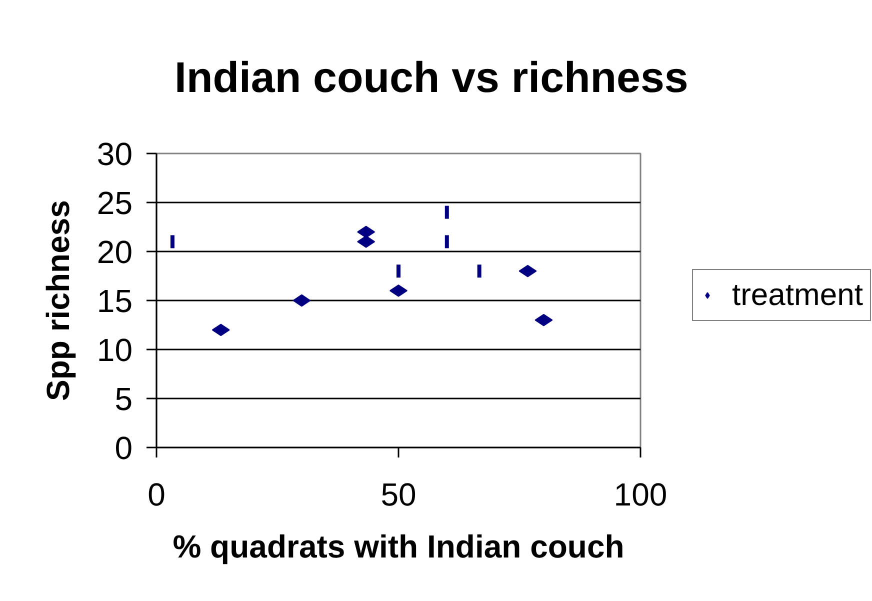  I want to click on y-tick-label: 10, so click(114, 350).